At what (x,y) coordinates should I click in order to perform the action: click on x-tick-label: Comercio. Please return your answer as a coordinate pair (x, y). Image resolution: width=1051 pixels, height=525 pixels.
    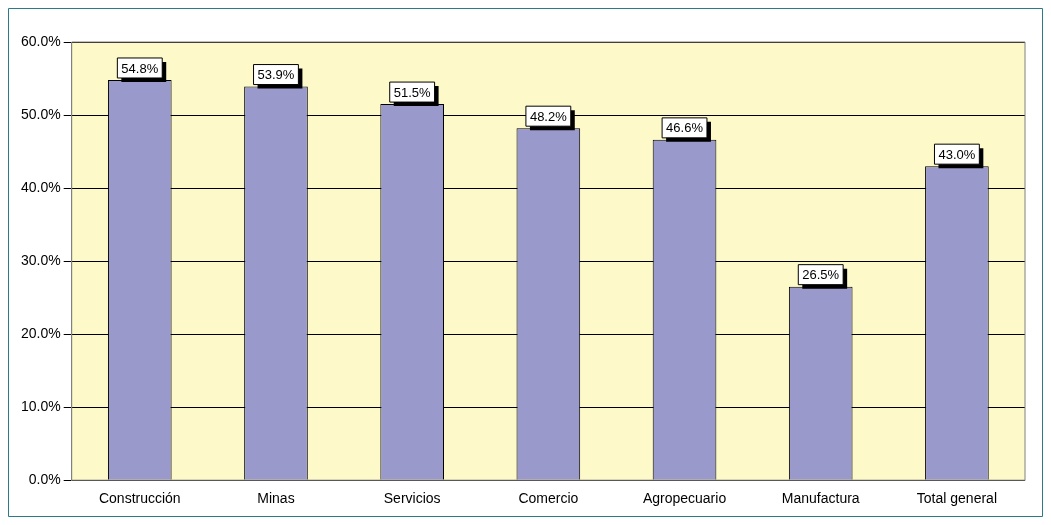
    Looking at the image, I should click on (548, 498).